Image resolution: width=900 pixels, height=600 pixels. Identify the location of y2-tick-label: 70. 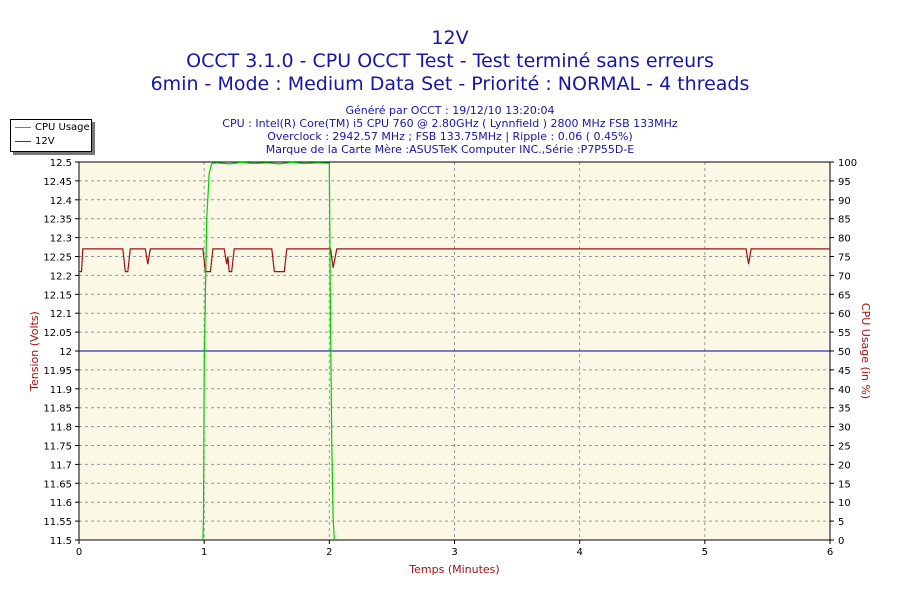
(844, 276).